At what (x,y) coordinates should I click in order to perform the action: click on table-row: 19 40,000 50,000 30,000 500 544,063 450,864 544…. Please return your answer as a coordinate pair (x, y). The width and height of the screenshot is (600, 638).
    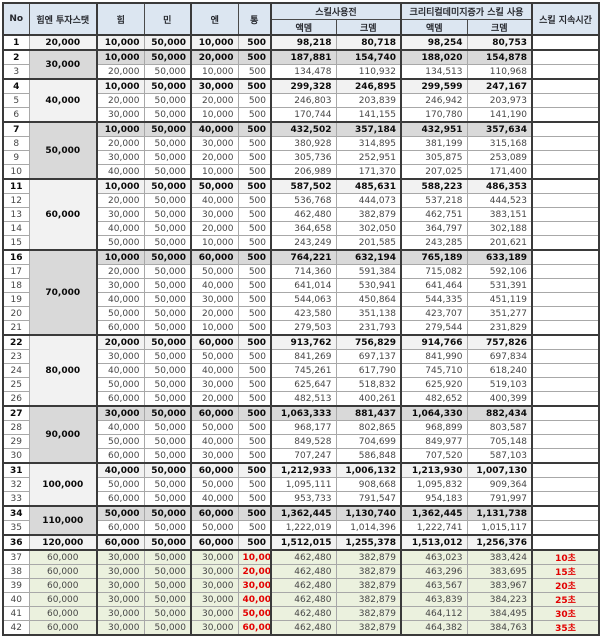
    Looking at the image, I should click on (301, 299).